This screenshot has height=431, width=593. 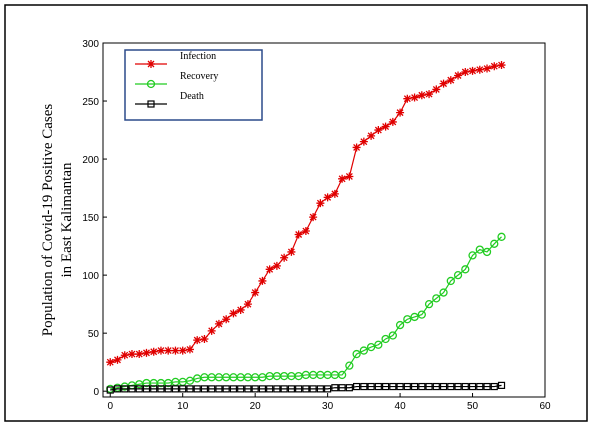 I want to click on y-tick-label: 150, so click(x=90, y=218).